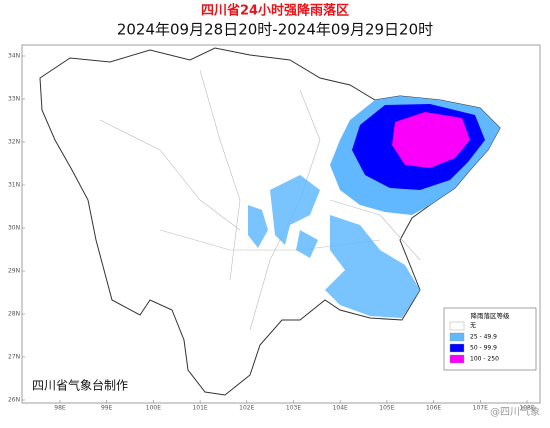 Image resolution: width=550 pixels, height=428 pixels. What do you see at coordinates (473, 326) in the screenshot?
I see `legend-label: 无` at bounding box center [473, 326].